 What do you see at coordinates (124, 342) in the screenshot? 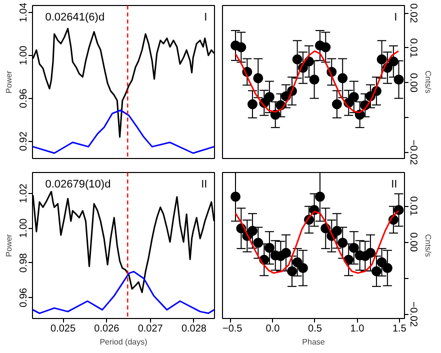
I see `x-axis-title: Period (days)` at bounding box center [124, 342].